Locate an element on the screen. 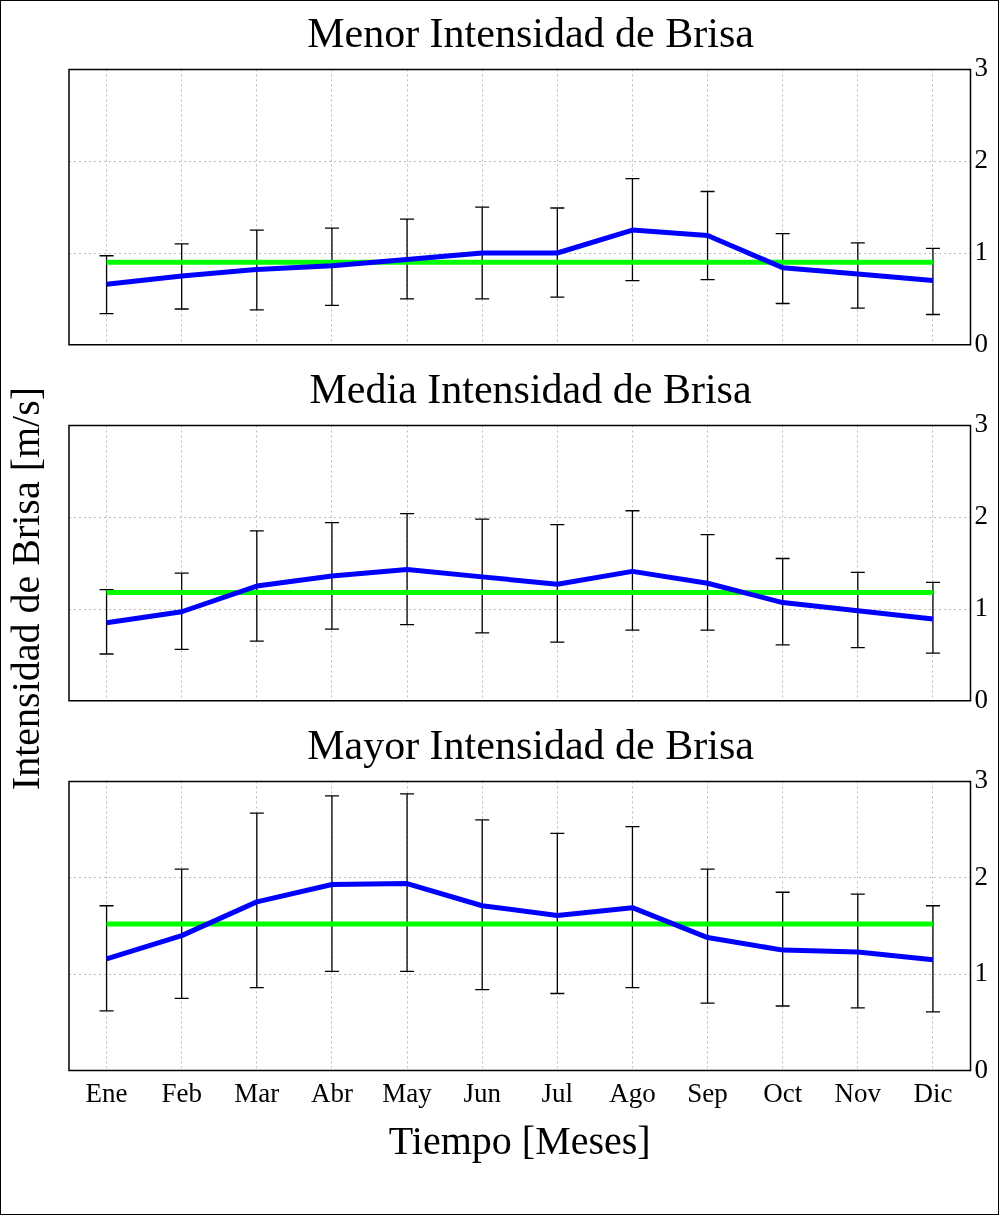 The image size is (999, 1215). x-tick-label: Abr is located at coordinates (331, 1092).